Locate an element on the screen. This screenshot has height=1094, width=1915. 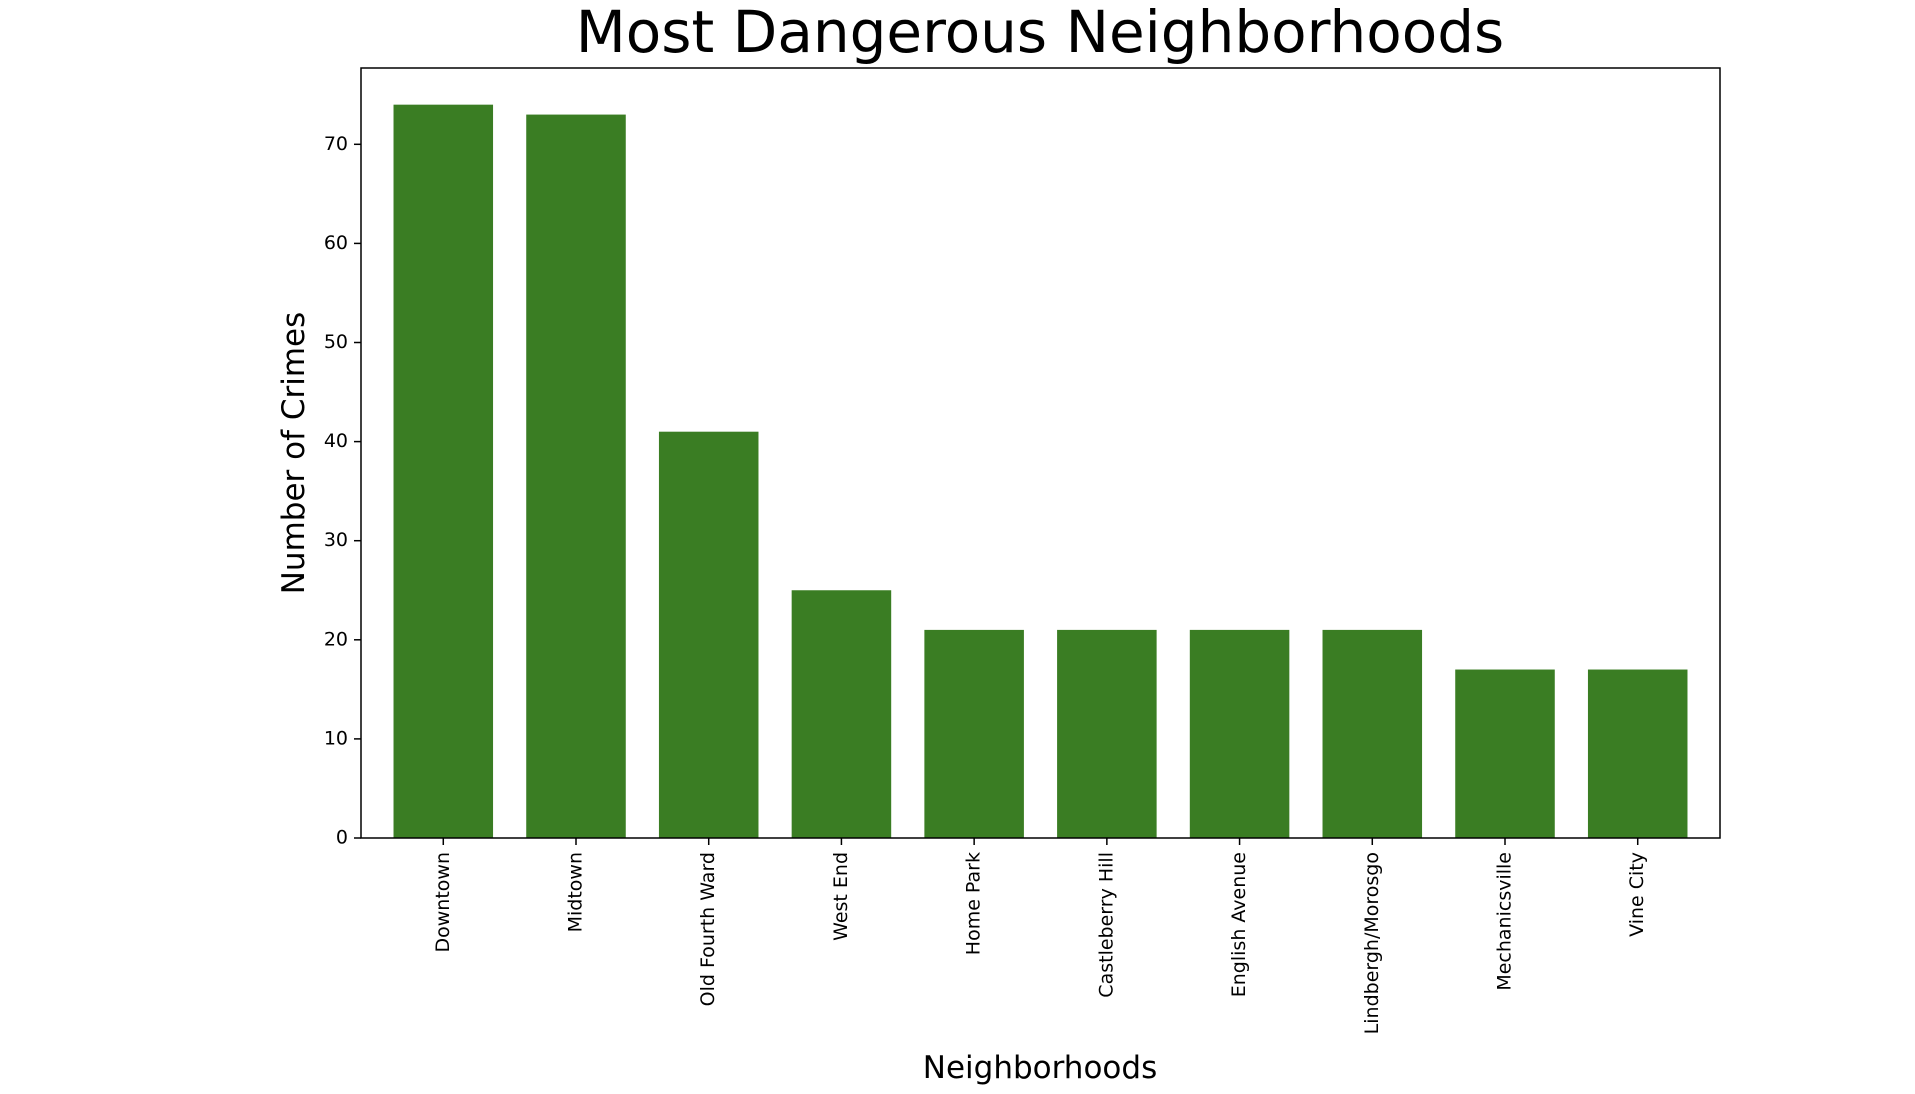
y-tick-label-0: 0 is located at coordinates (342, 838).